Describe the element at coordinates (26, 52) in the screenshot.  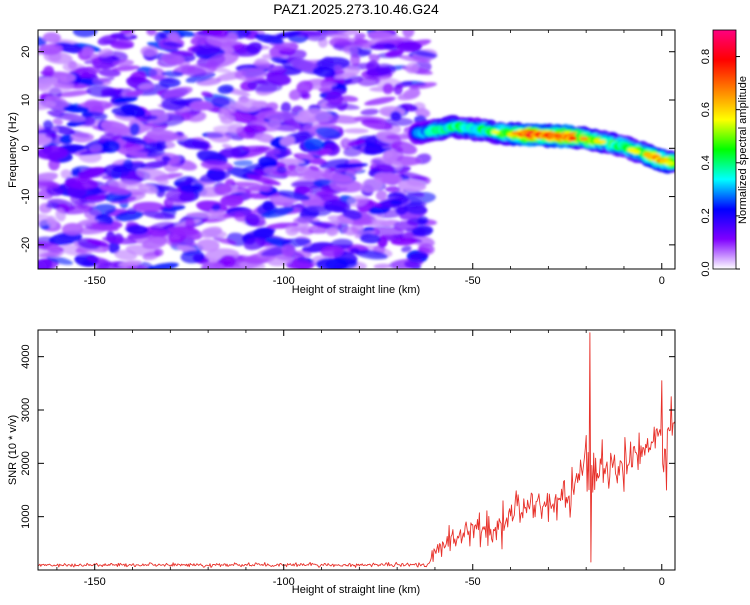
I see `spectrogram-ytick-label: 20` at that location.